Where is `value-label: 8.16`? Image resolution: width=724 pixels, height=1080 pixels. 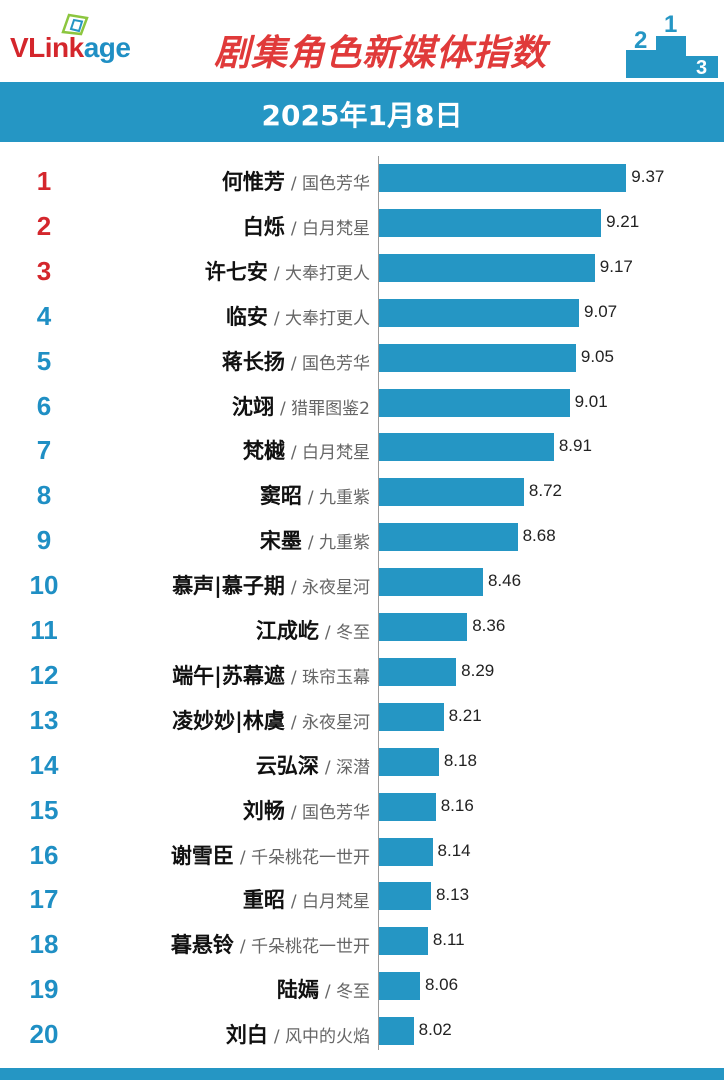
value-label: 8.16 is located at coordinates (457, 805).